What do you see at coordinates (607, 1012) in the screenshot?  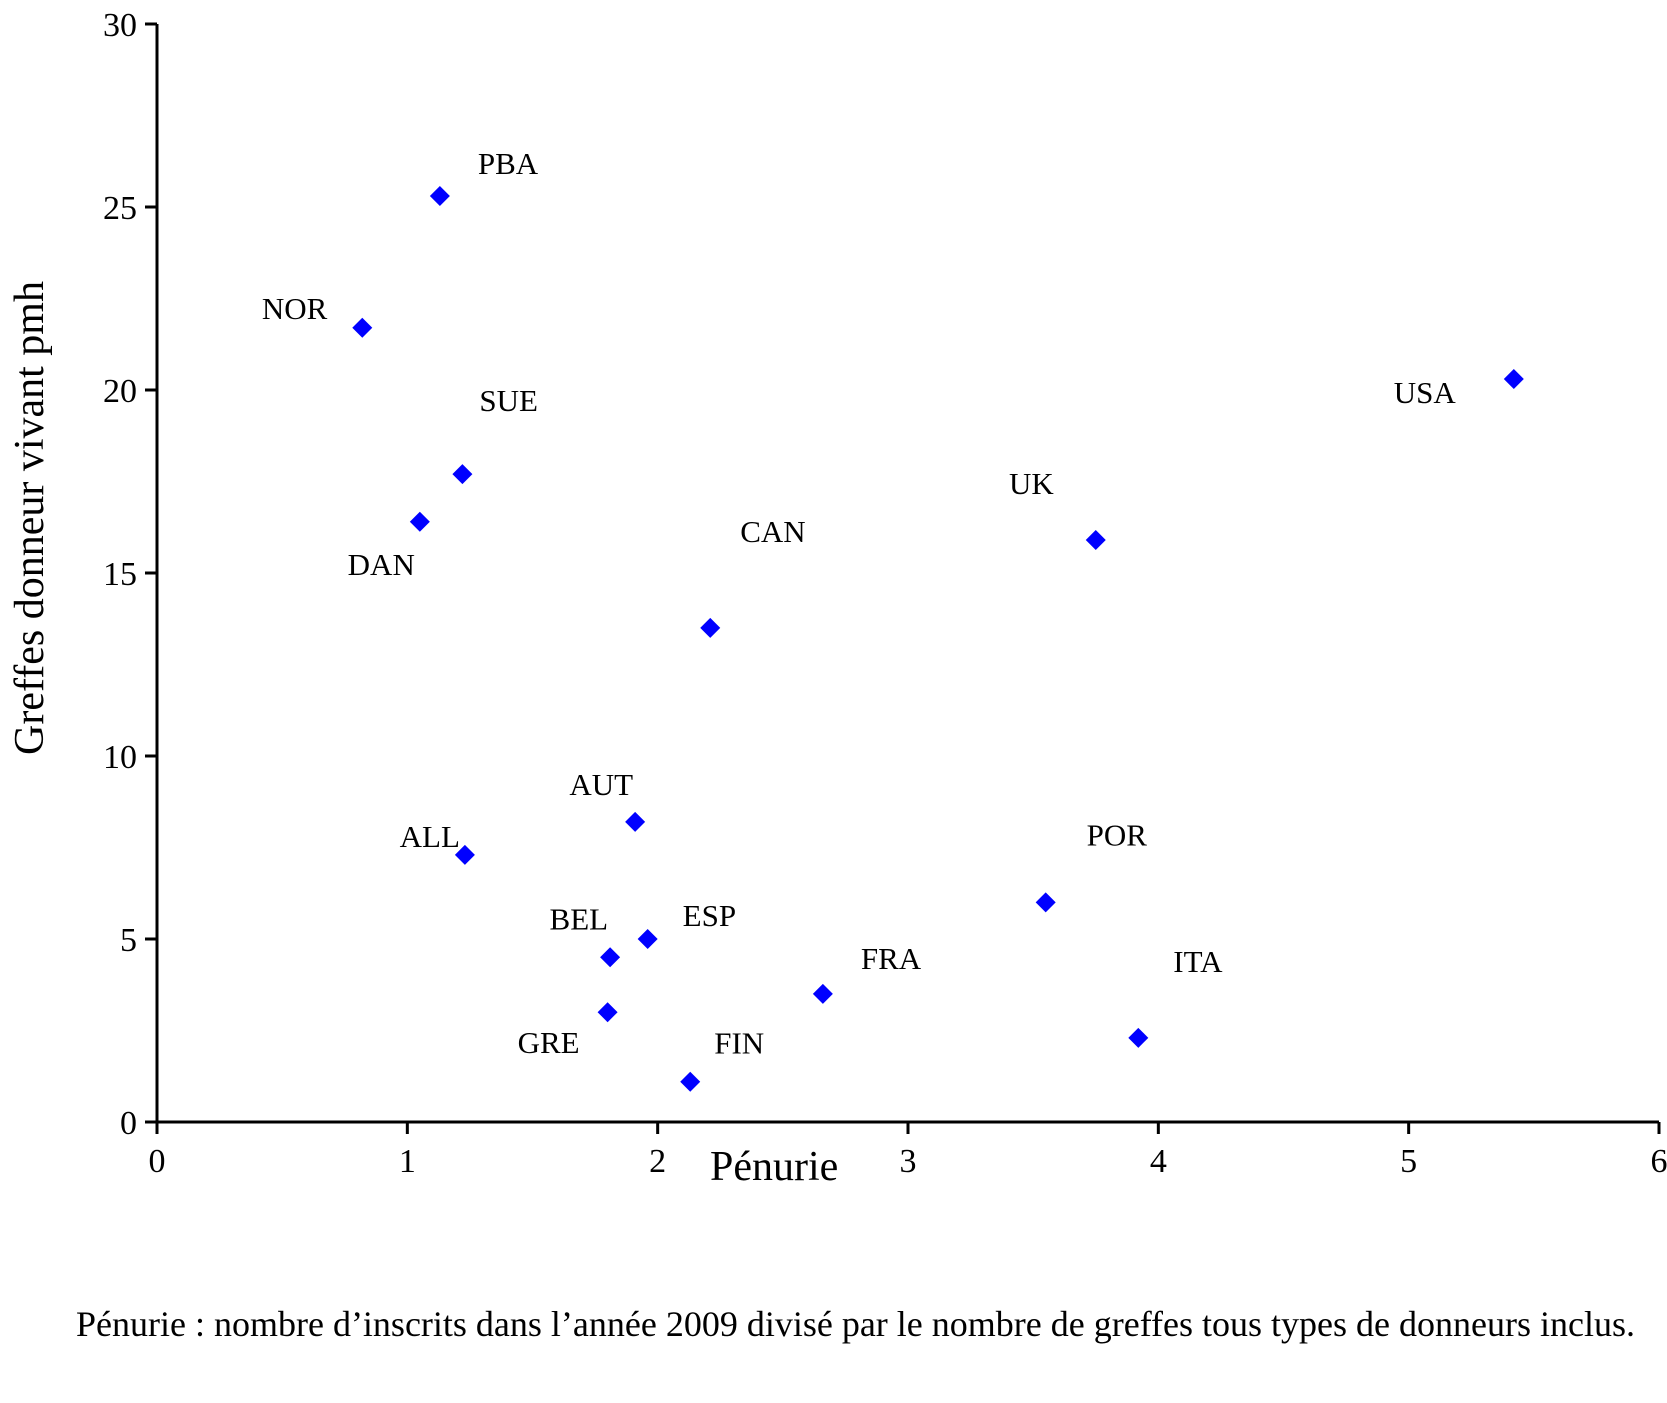 I see `data-point-gre` at bounding box center [607, 1012].